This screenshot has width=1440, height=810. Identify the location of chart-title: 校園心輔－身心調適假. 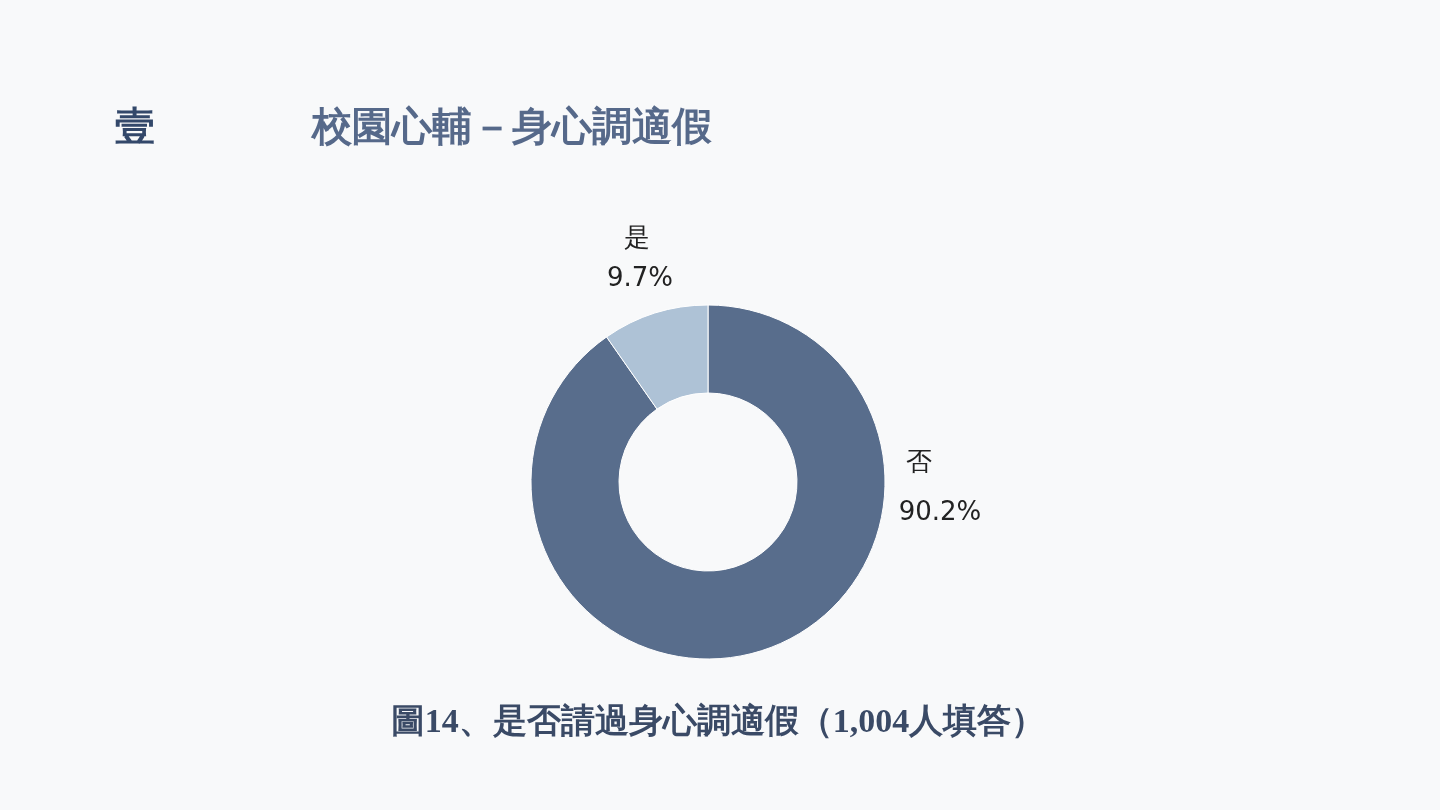
(511, 126).